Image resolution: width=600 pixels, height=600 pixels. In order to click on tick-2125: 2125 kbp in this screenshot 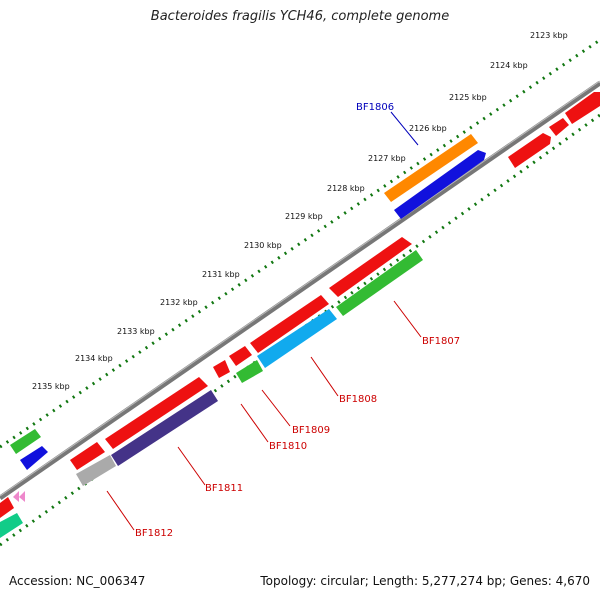, I will do `click(468, 97)`.